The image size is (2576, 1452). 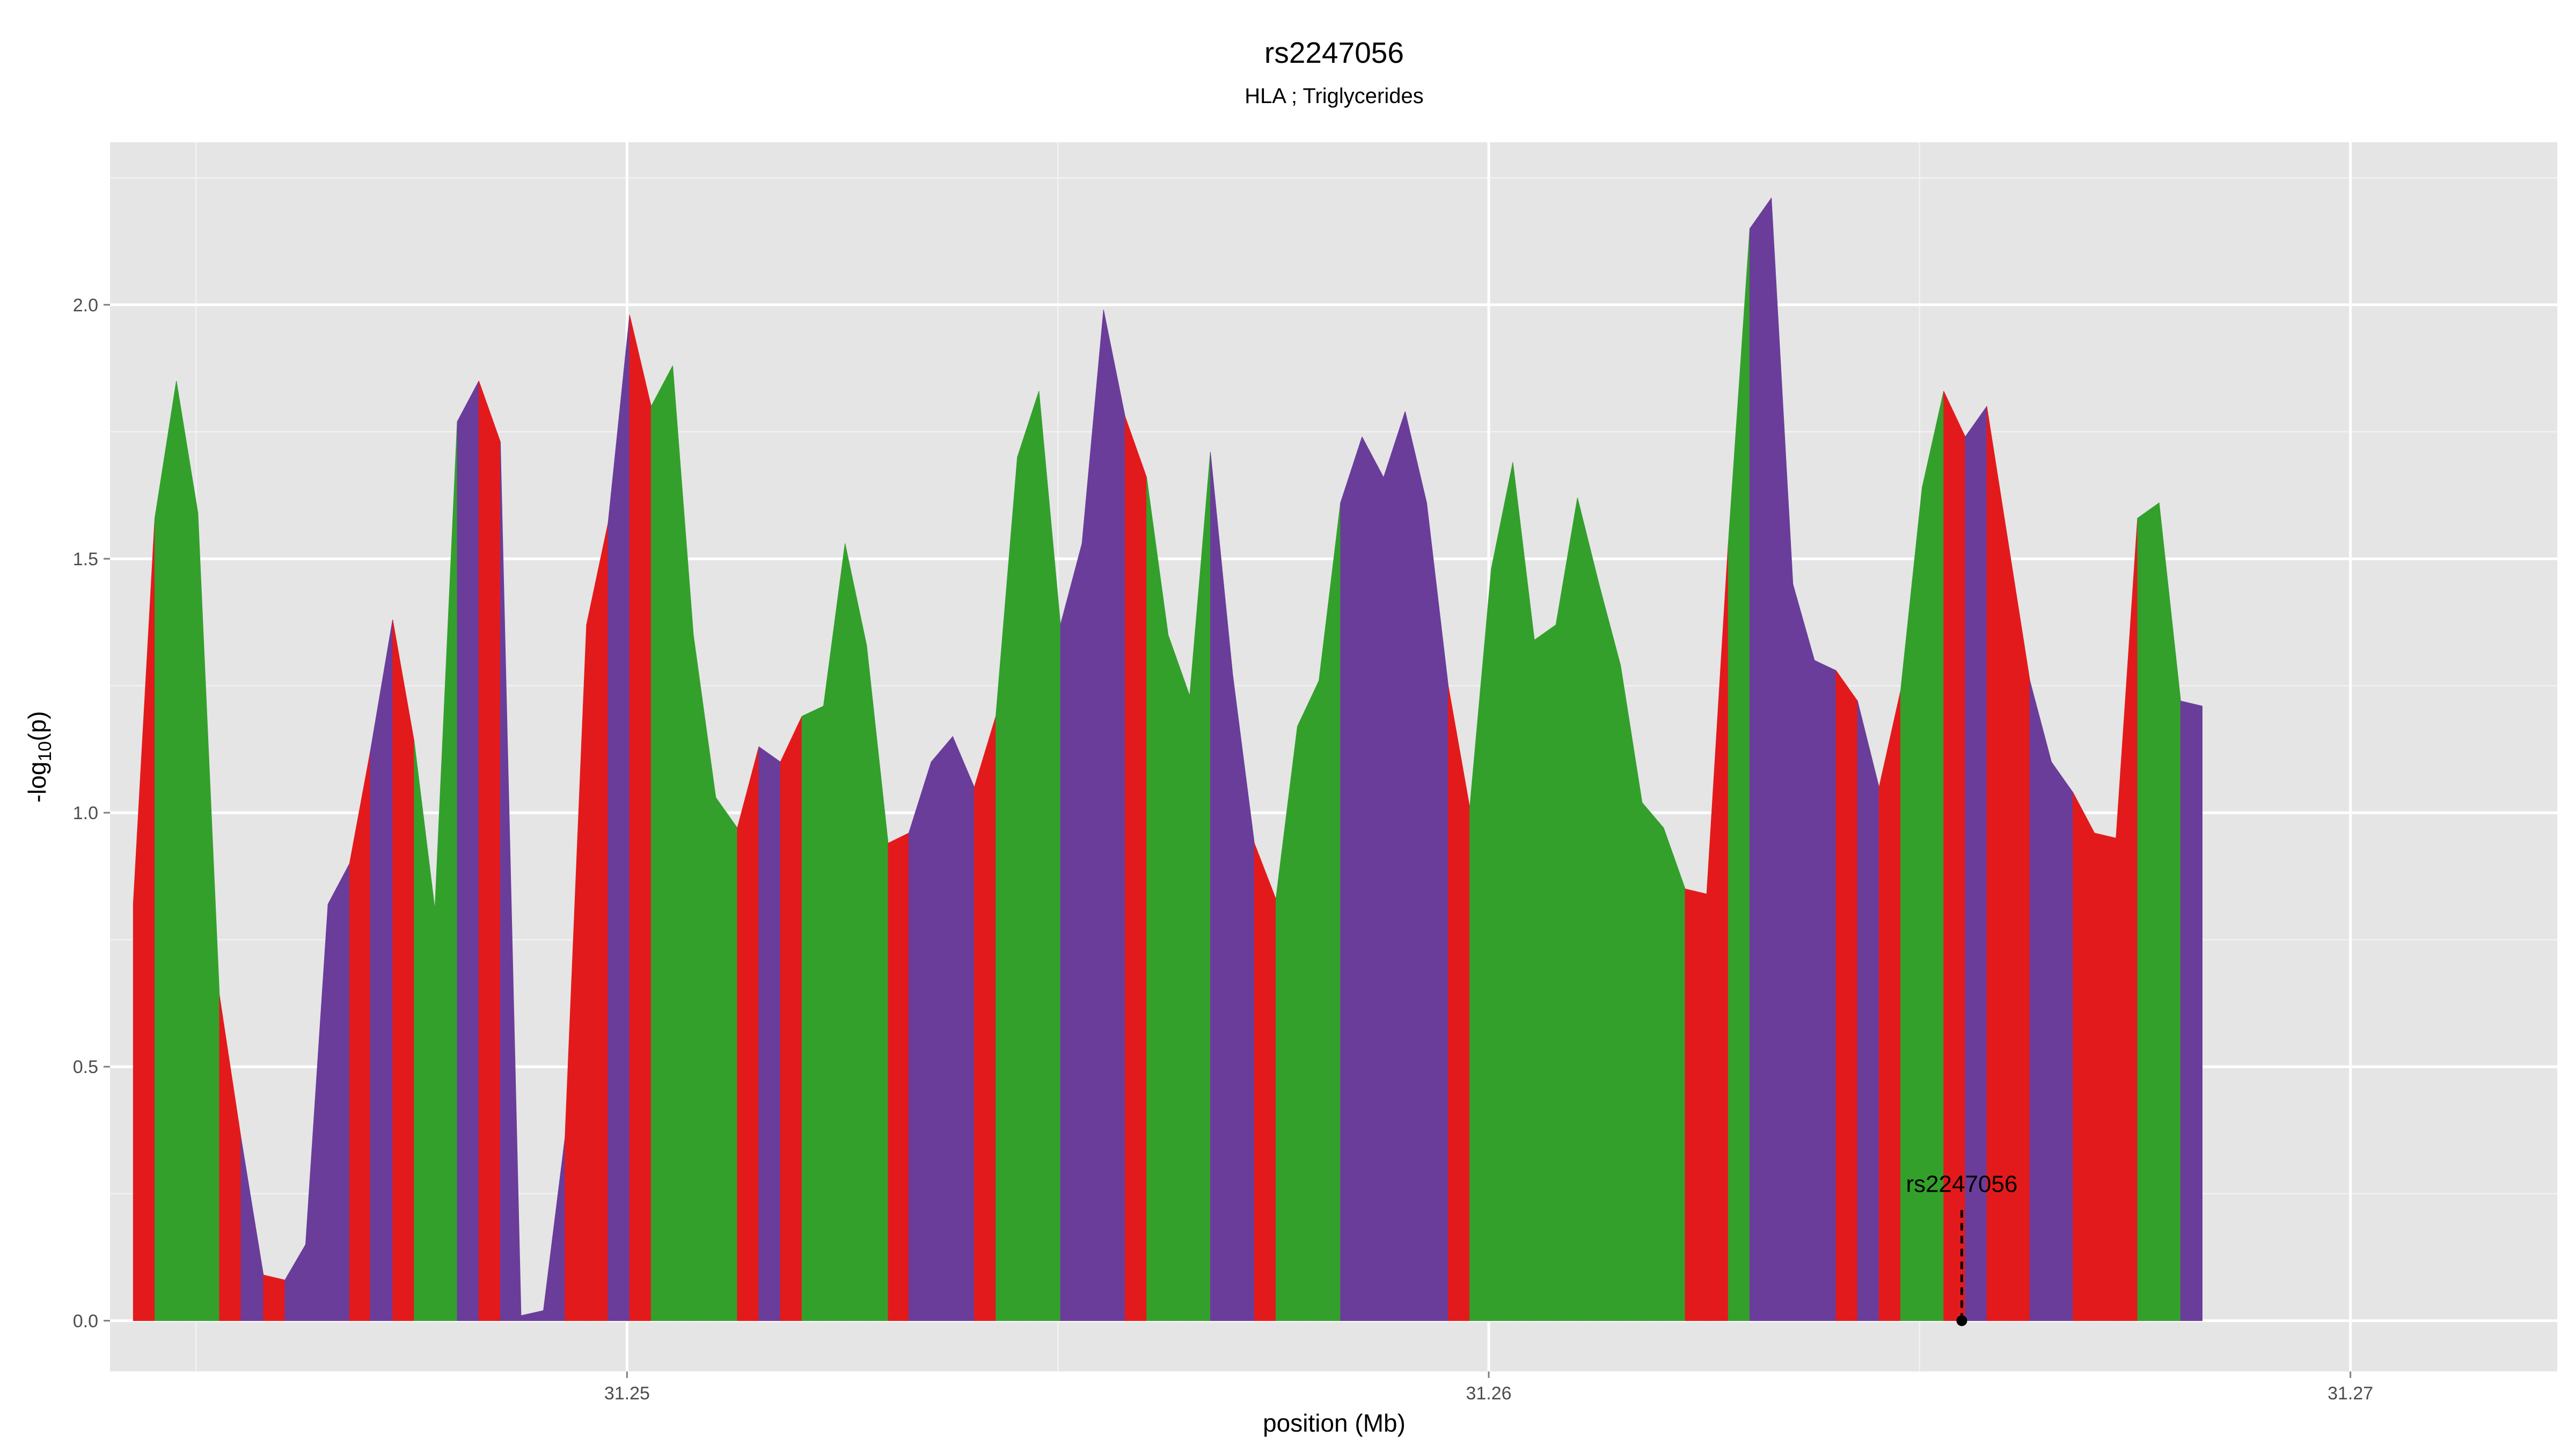 I want to click on x-axis-ticks: 31.25 31.26 31.27, so click(x=1488, y=1387).